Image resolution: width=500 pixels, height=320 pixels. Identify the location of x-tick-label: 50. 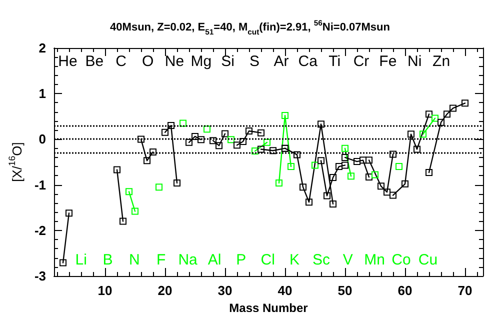
(345, 290).